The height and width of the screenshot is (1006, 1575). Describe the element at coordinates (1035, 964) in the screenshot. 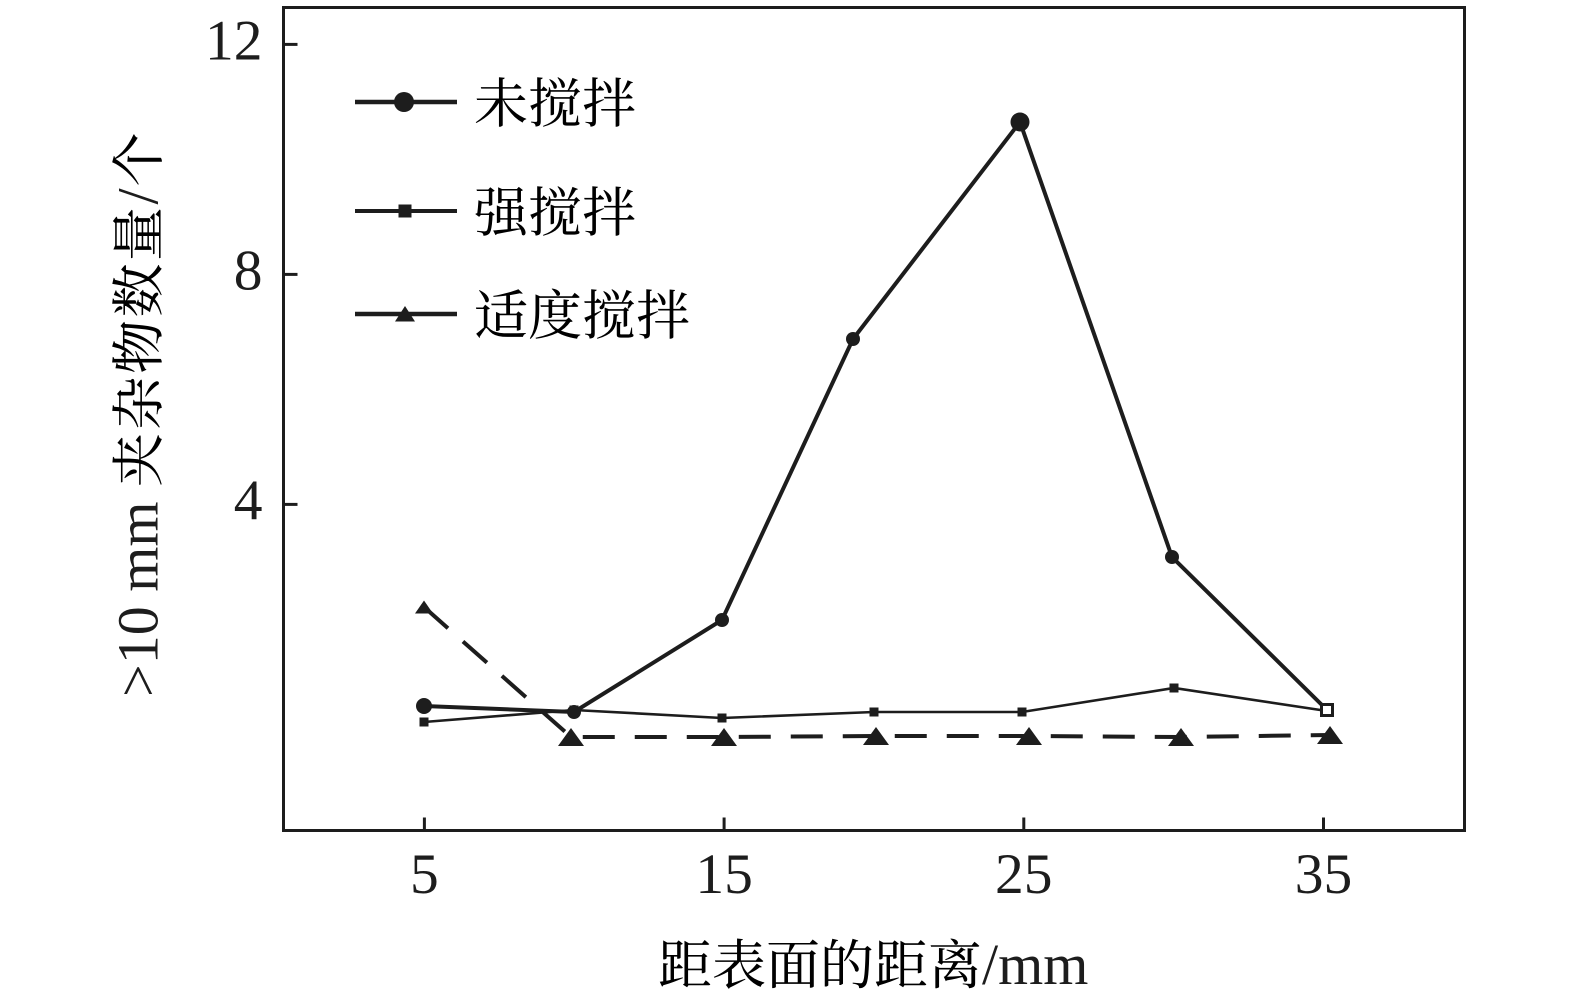

I see `svg-text: /mm` at that location.